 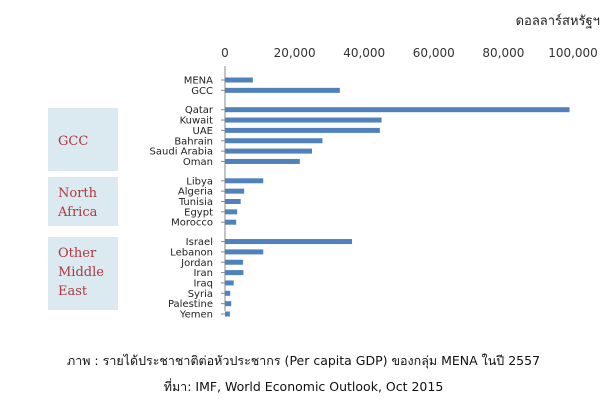 What do you see at coordinates (191, 252) in the screenshot?
I see `category-label: Lebanon` at bounding box center [191, 252].